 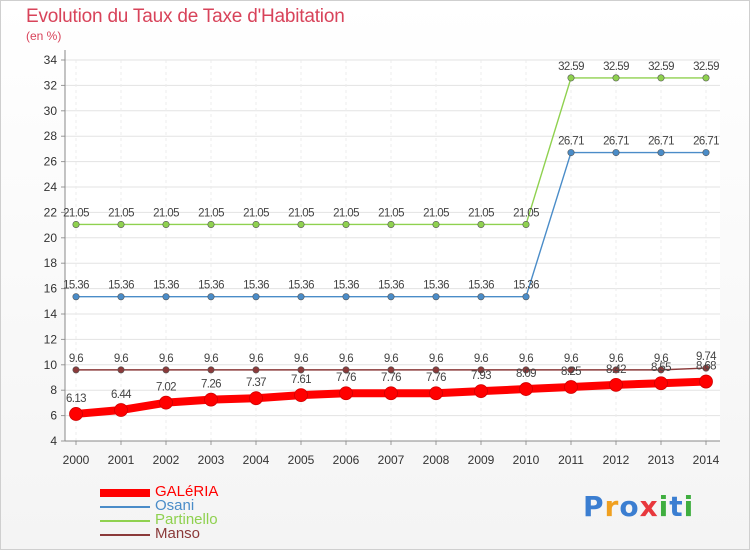 What do you see at coordinates (51, 85) in the screenshot?
I see `y-tick-label: 32` at bounding box center [51, 85].